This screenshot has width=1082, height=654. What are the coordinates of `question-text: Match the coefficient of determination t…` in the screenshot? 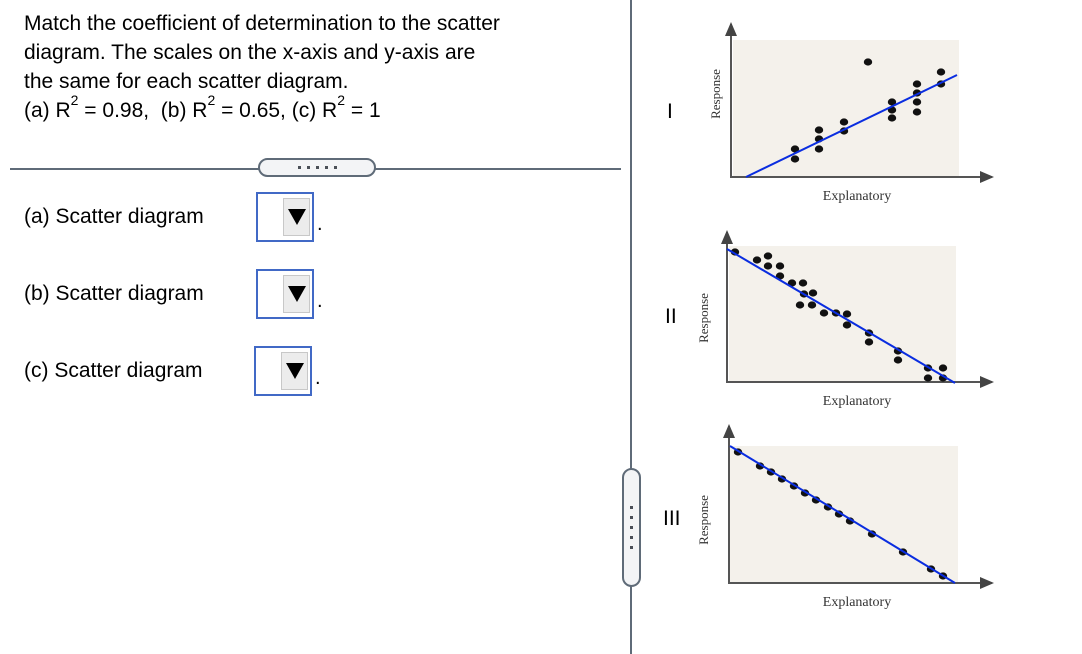 It's located at (324, 67).